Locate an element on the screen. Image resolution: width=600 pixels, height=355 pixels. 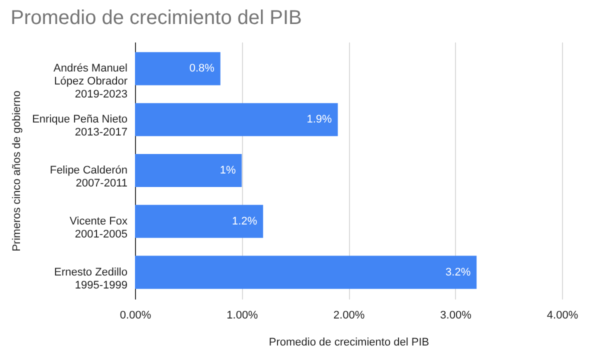
data-label: 3.2% is located at coordinates (458, 272).